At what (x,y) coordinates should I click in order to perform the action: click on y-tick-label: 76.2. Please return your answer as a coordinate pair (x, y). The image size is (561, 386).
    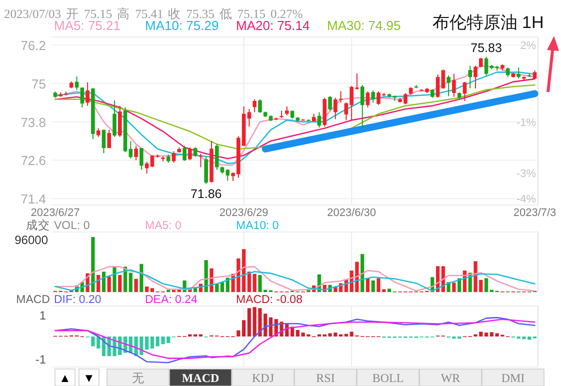
    Looking at the image, I should click on (33, 45).